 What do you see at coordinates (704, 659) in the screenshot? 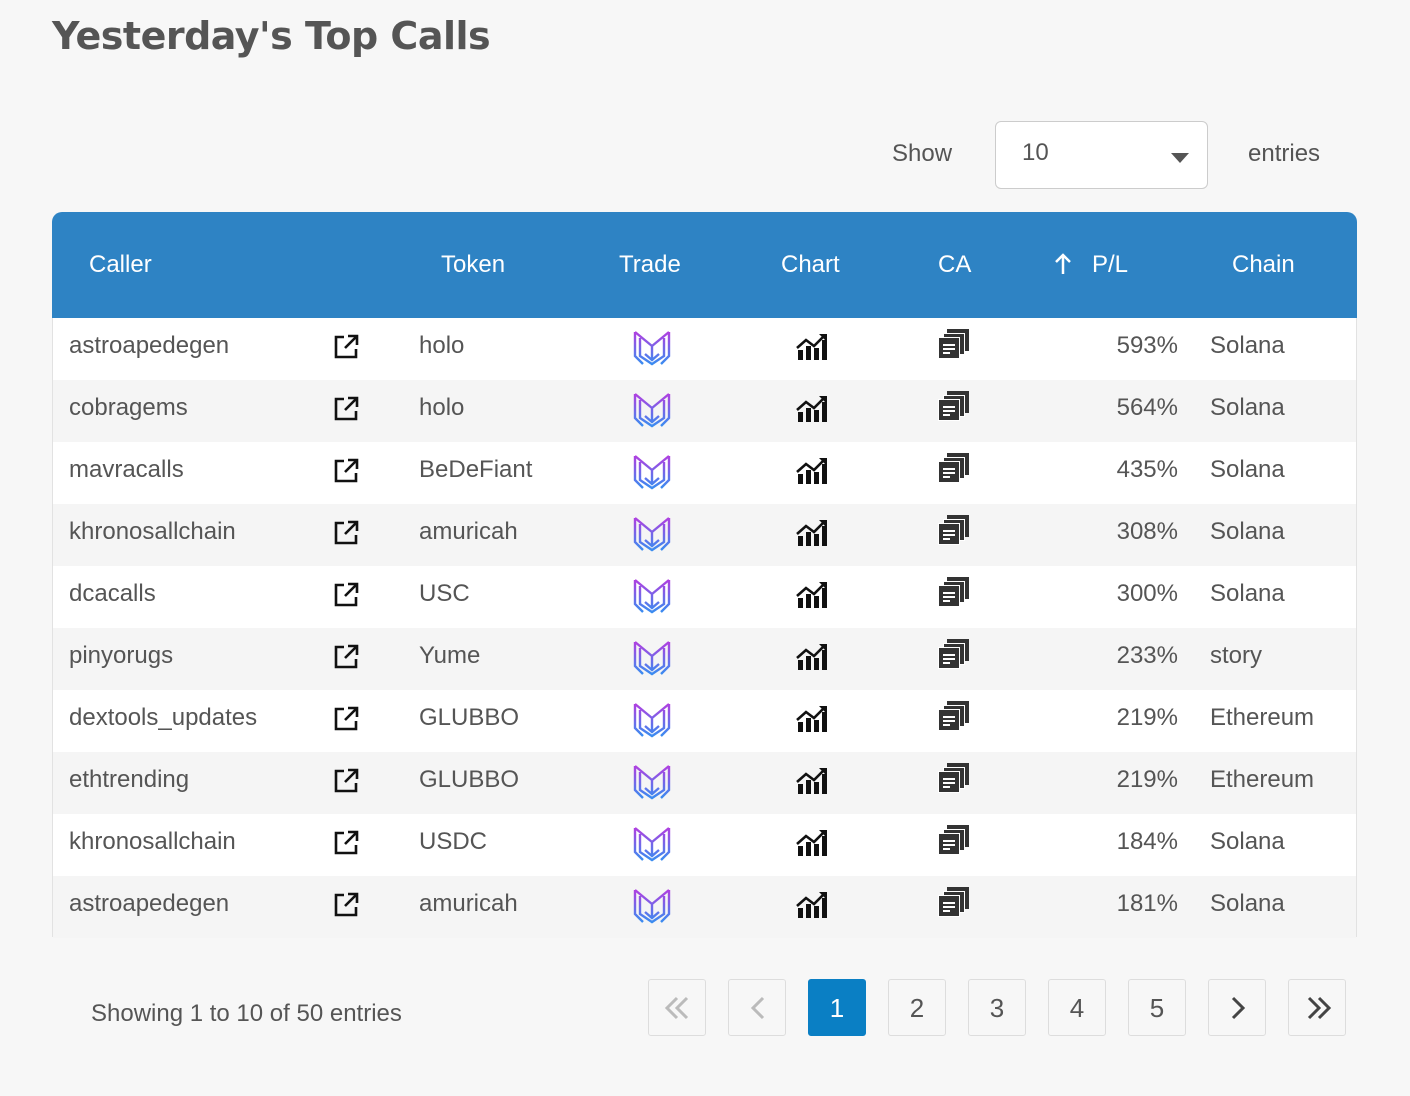
I see `table-row: pinyorugs Yume 233% story` at bounding box center [704, 659].